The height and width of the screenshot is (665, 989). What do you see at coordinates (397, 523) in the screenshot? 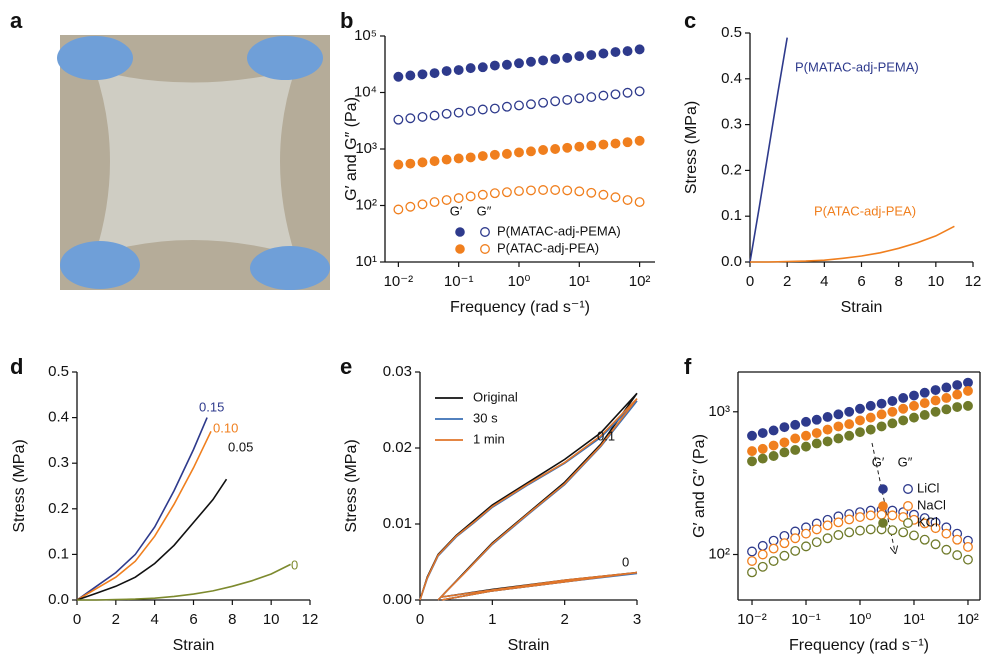
I see `y-tick-label: 0.01` at bounding box center [397, 523].